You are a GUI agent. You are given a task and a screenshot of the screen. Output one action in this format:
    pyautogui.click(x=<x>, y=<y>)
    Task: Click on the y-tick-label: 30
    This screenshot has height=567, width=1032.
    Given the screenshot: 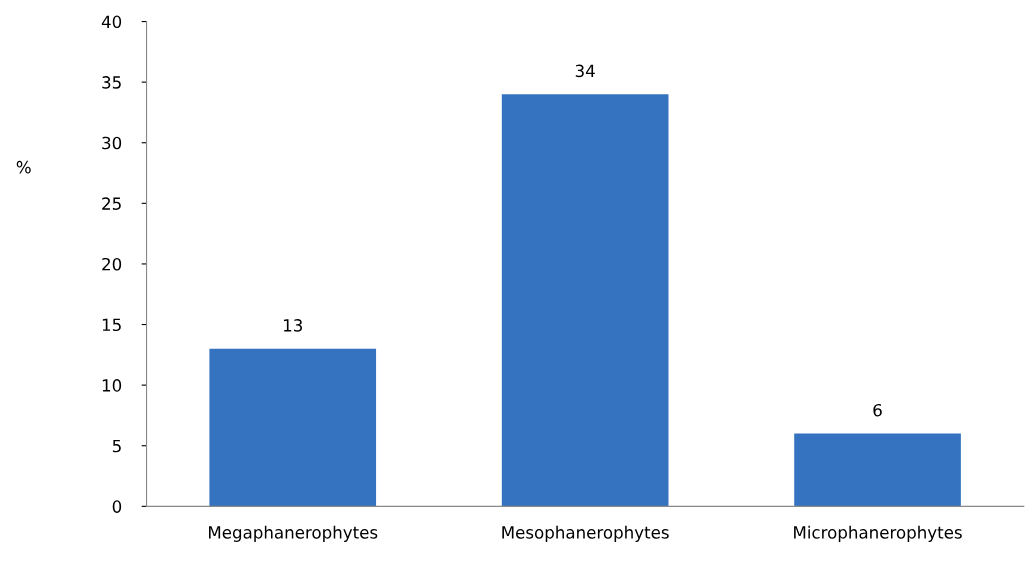 What is the action you would take?
    pyautogui.click(x=112, y=143)
    